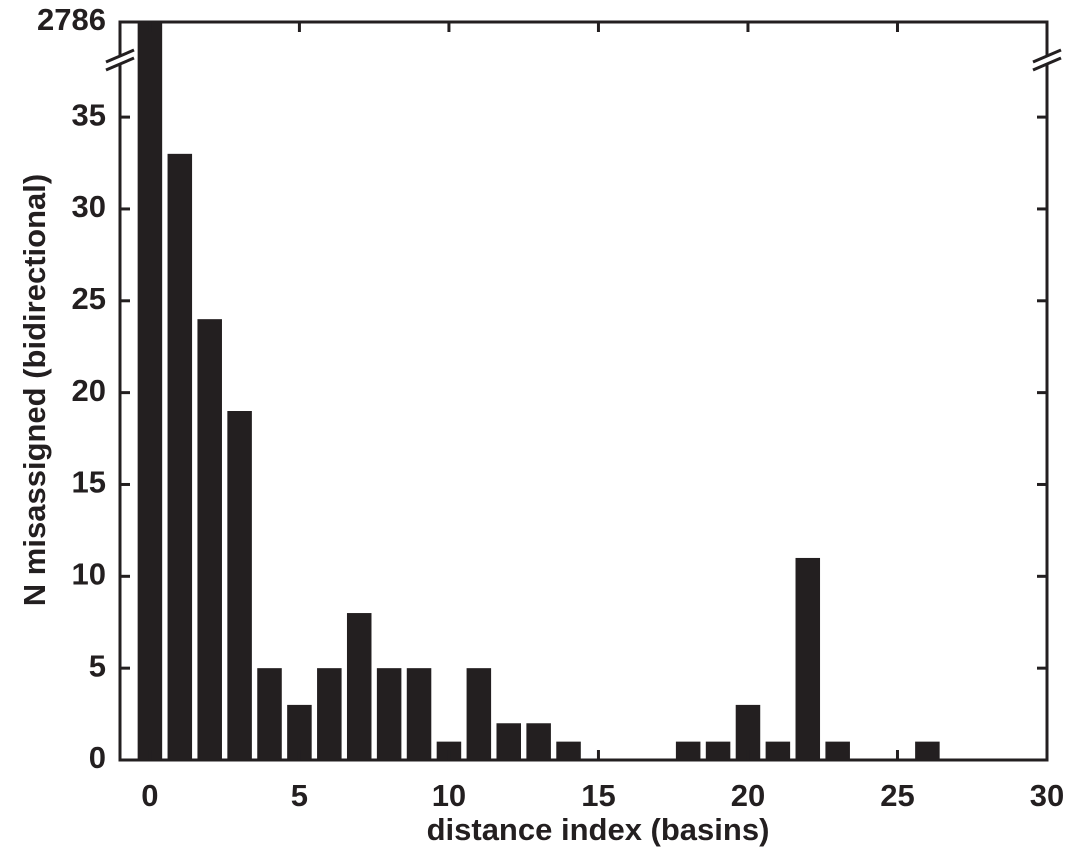 This screenshot has width=1075, height=856. Describe the element at coordinates (89, 206) in the screenshot. I see `y-tick-label: 30` at that location.